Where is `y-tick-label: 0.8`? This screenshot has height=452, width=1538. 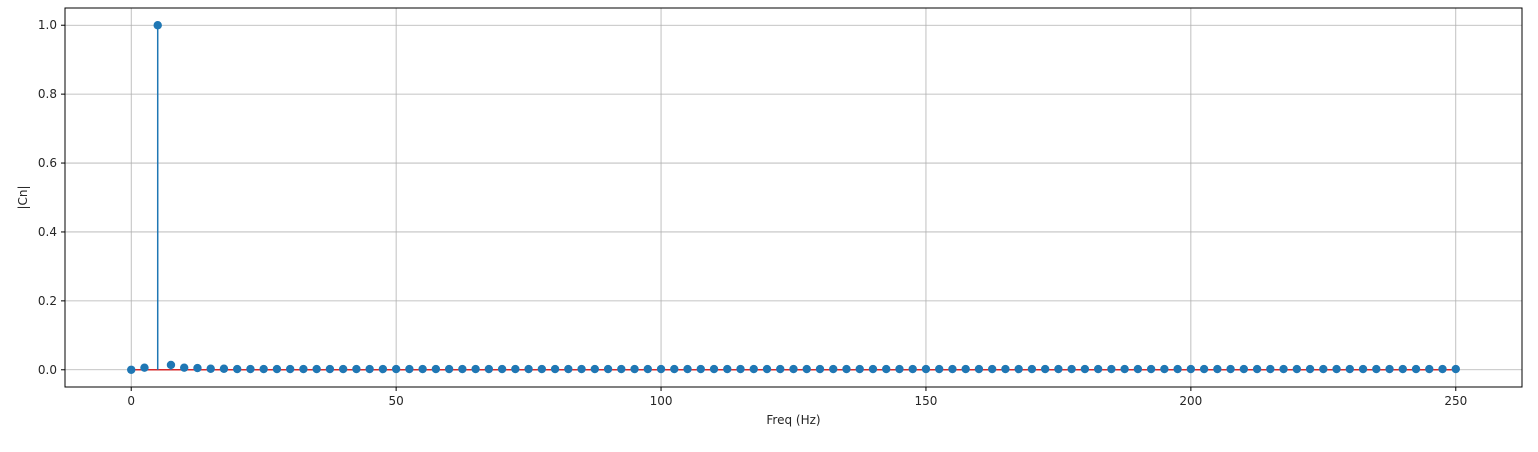
y-tick-label: 0.8 is located at coordinates (47, 94).